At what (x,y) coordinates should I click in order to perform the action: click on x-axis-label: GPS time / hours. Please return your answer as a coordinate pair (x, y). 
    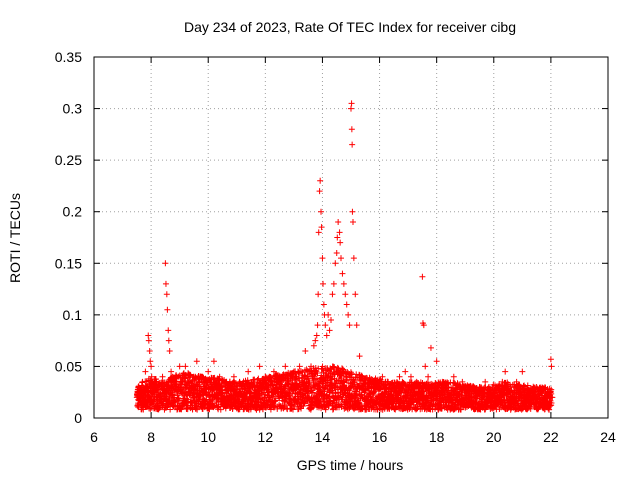
    Looking at the image, I should click on (350, 465).